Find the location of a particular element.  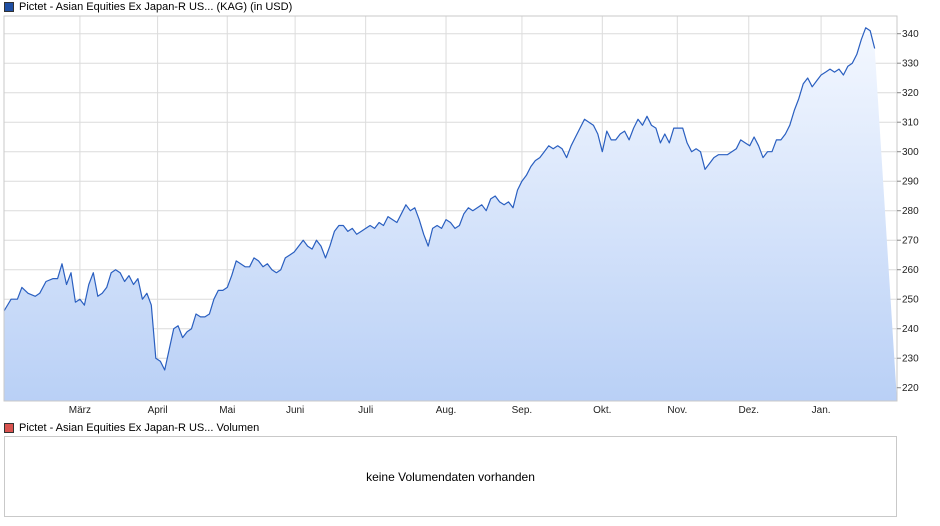

y-axis-ticks: 220 230 240 250 260 270 280 290 300 310 320 330 340 is located at coordinates (908, 211).